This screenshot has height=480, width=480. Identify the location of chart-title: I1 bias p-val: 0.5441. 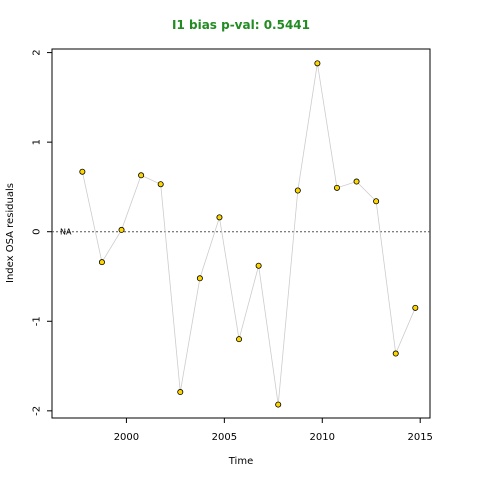
(241, 25).